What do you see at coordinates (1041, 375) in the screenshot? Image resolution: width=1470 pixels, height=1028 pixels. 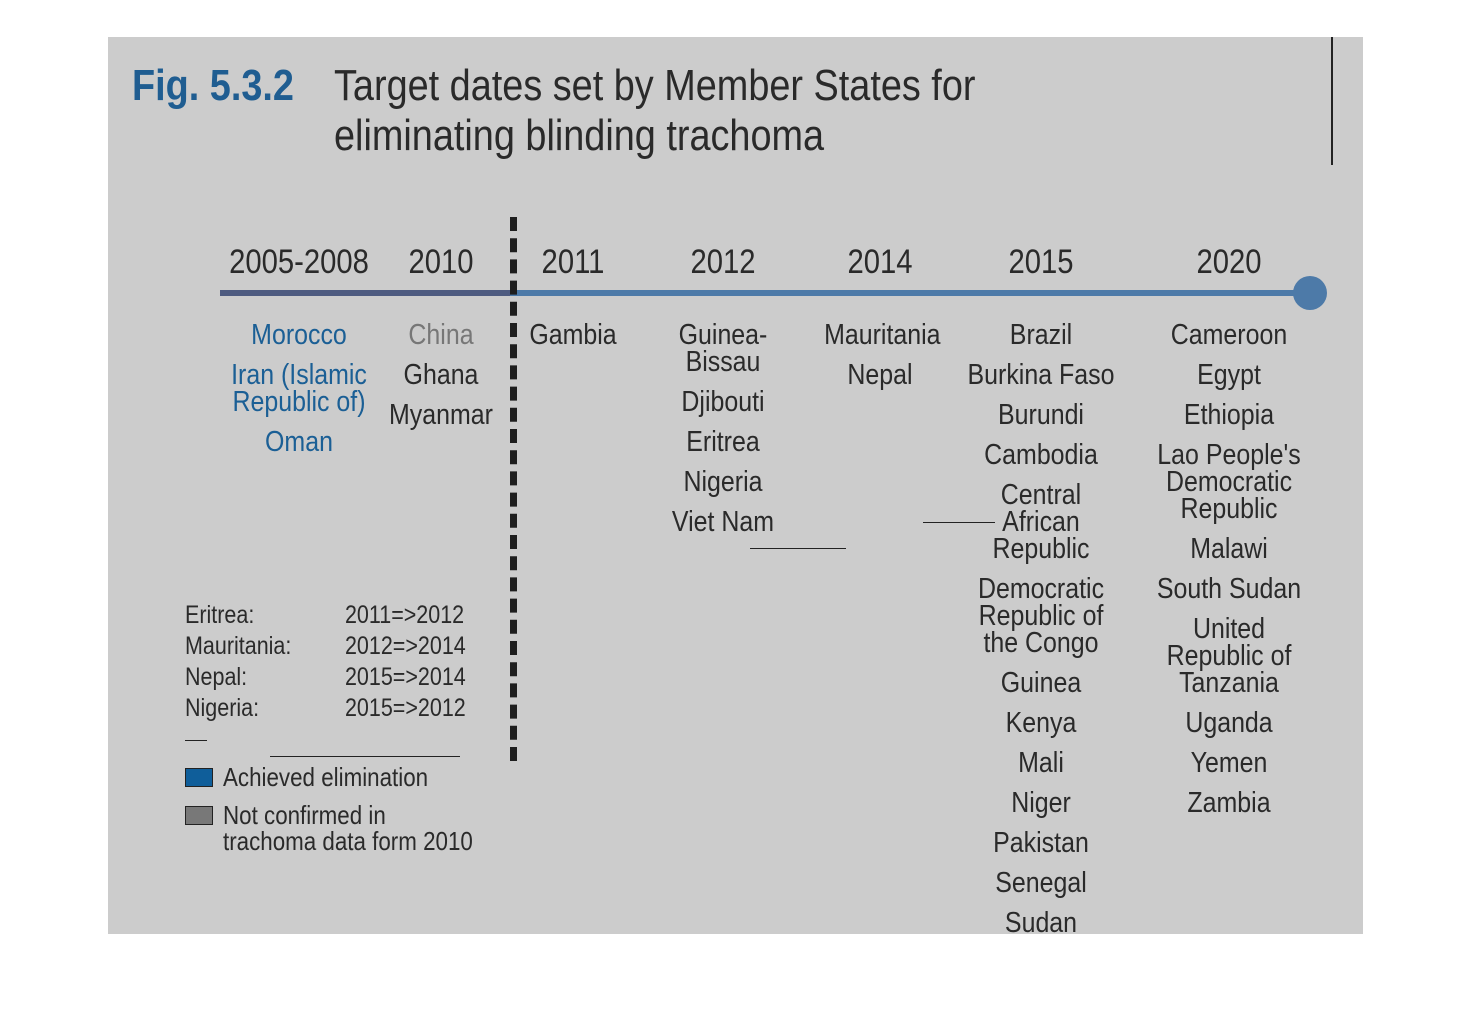 I see `country-label: Burkina Faso` at bounding box center [1041, 375].